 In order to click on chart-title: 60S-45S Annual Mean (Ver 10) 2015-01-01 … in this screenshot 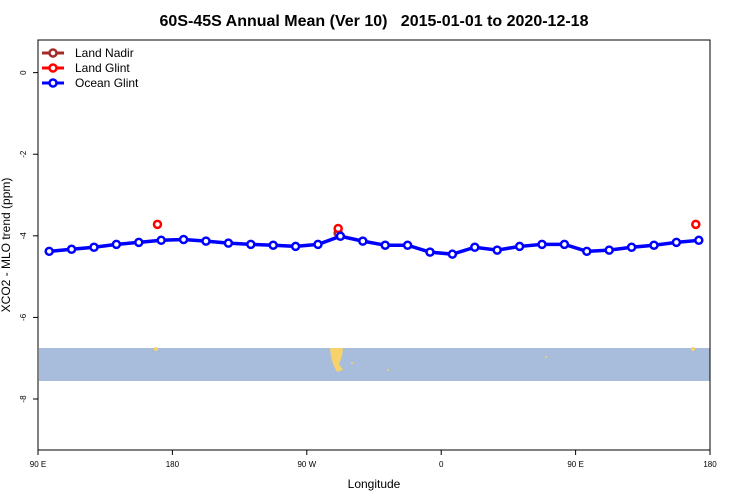, I will do `click(374, 21)`.